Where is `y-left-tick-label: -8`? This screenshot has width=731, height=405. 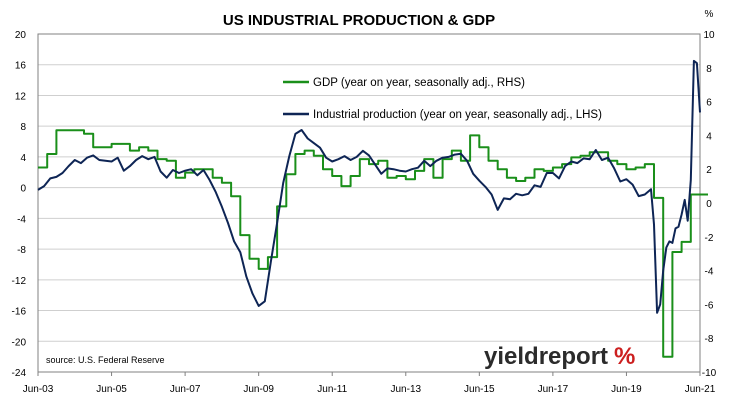 y-left-tick-label: -8 is located at coordinates (21, 250).